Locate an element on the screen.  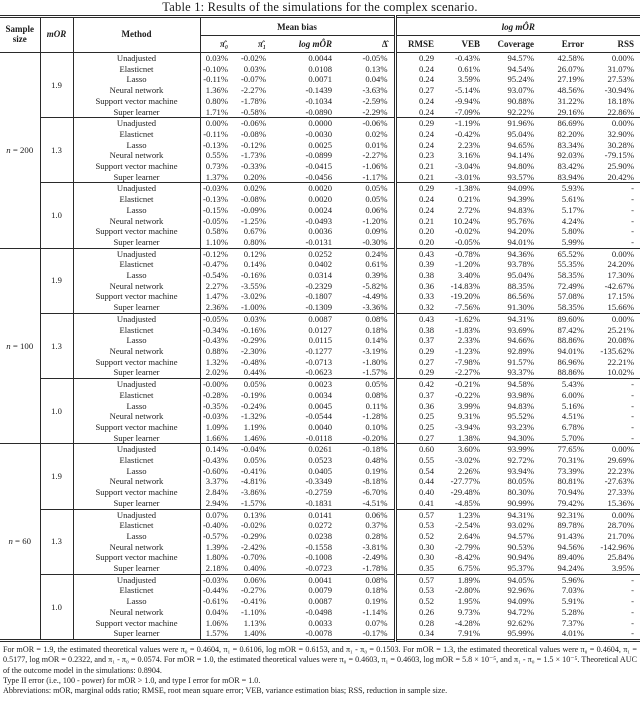
value-cell: -0.22% is located at coordinates (467, 394).